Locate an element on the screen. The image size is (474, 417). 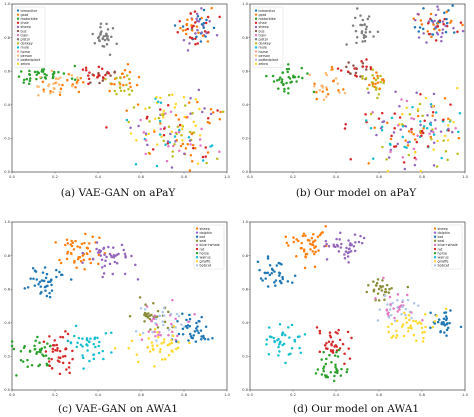
legend-label: person is located at coordinates (265, 56).